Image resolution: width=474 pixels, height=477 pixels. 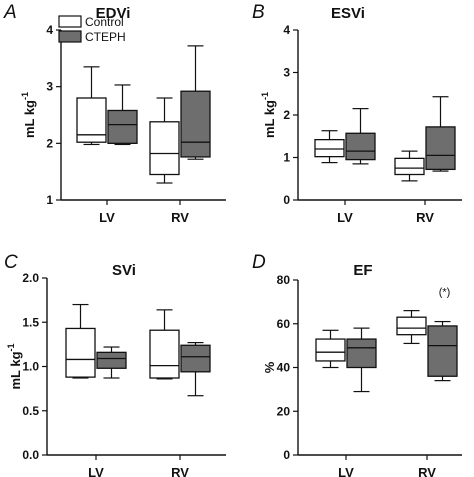 I want to click on y-tick-label: 20, so click(x=284, y=411).